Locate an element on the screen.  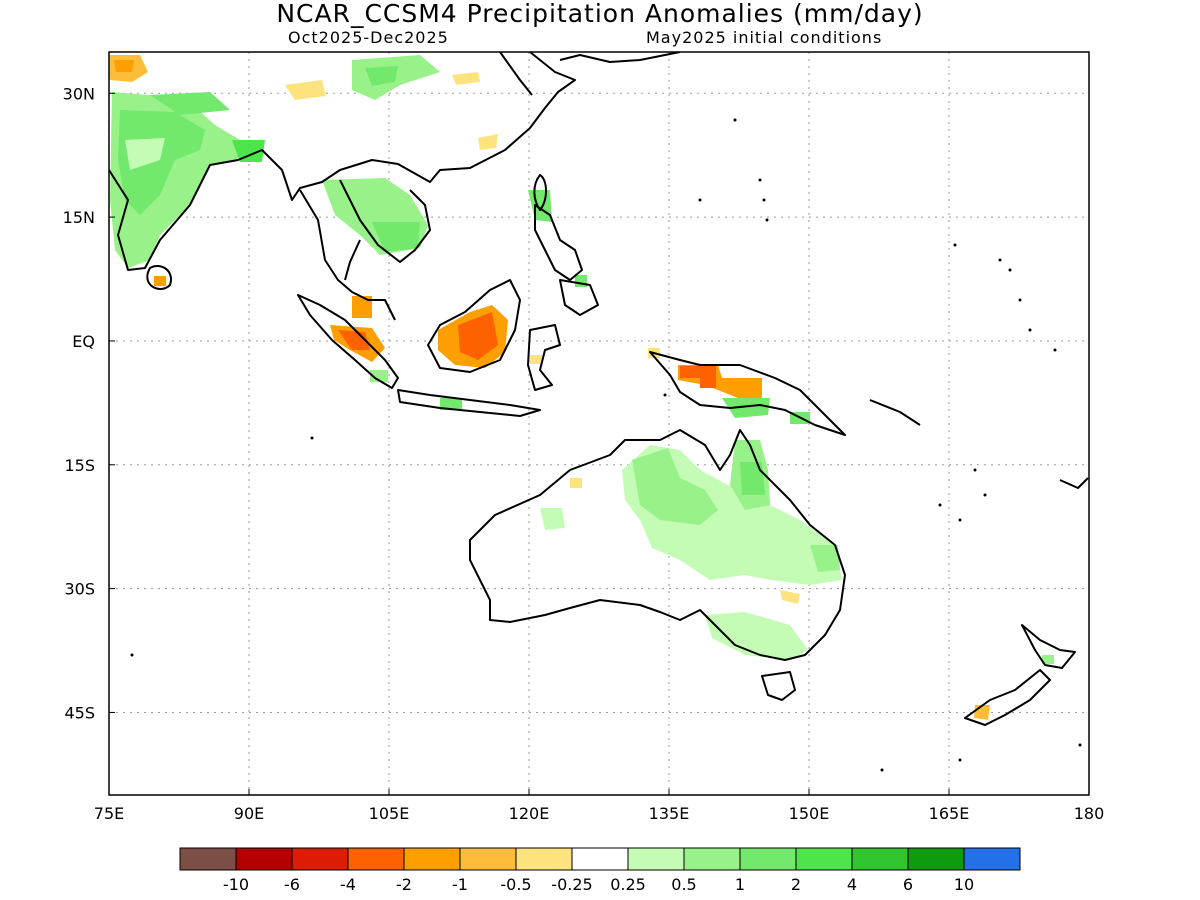
coast-tasmania is located at coordinates (778, 686).